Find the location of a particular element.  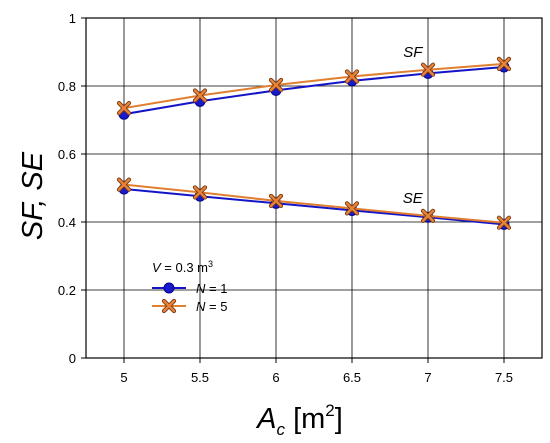

x-tick-label: 7 is located at coordinates (427, 377).